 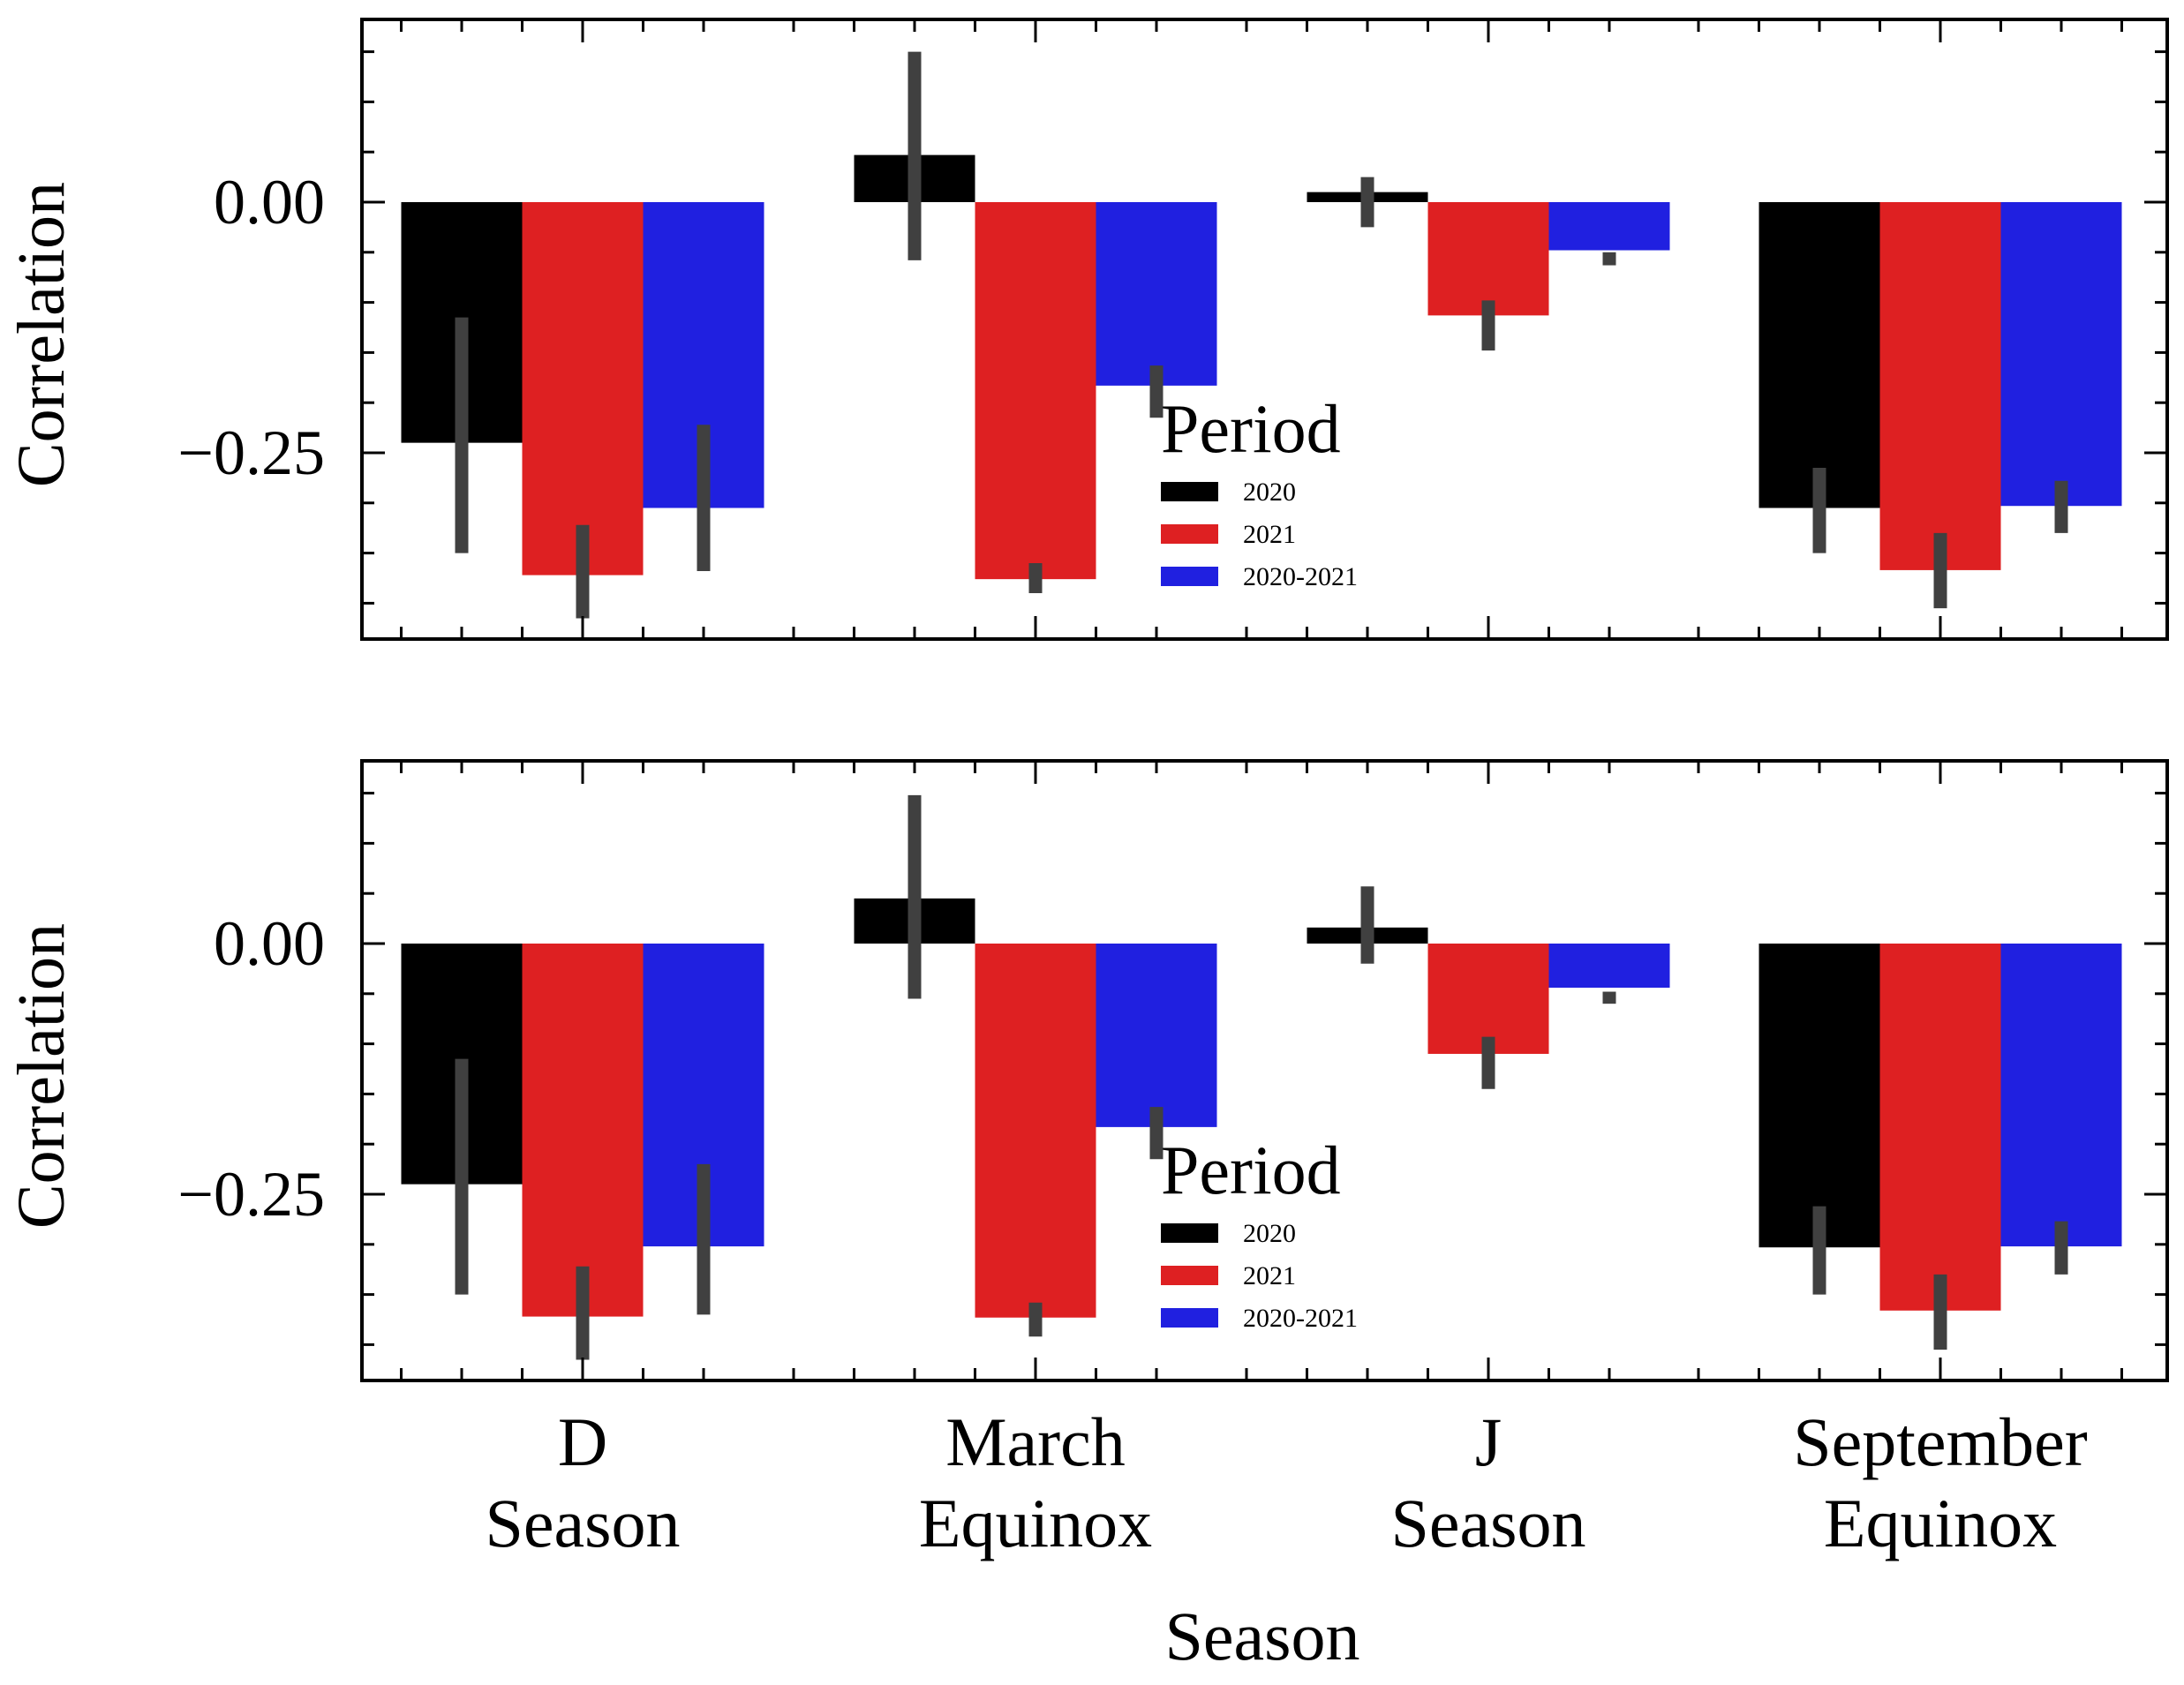 What do you see at coordinates (1035, 1441) in the screenshot?
I see `x-category-label: March` at bounding box center [1035, 1441].